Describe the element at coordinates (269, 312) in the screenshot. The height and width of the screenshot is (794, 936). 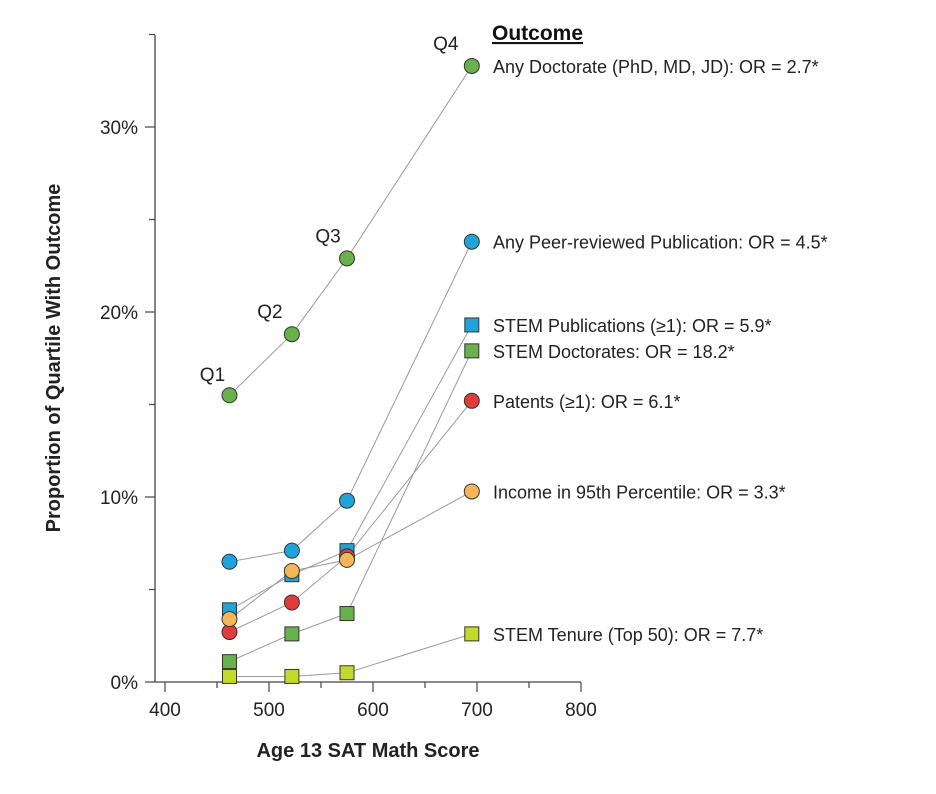
I see `quartile-label: Q2` at that location.